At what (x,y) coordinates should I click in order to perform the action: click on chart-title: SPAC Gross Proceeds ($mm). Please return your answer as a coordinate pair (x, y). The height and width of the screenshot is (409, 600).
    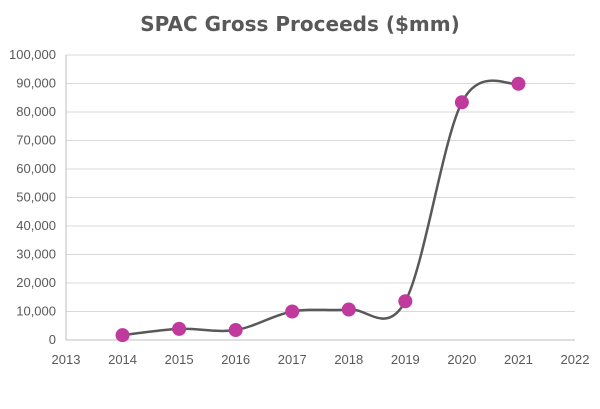
    Looking at the image, I should click on (300, 24).